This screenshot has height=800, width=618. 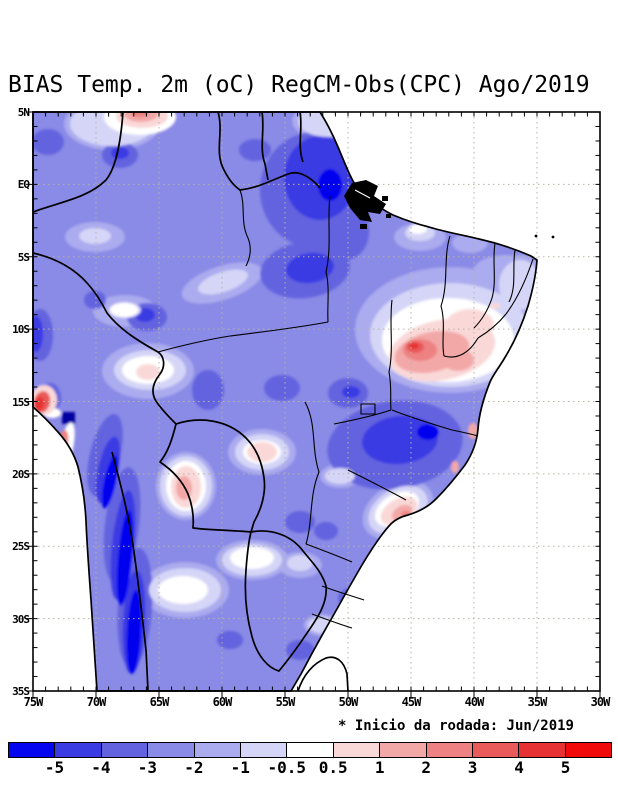 What do you see at coordinates (600, 702) in the screenshot?
I see `lon-axis-label: 30W` at bounding box center [600, 702].